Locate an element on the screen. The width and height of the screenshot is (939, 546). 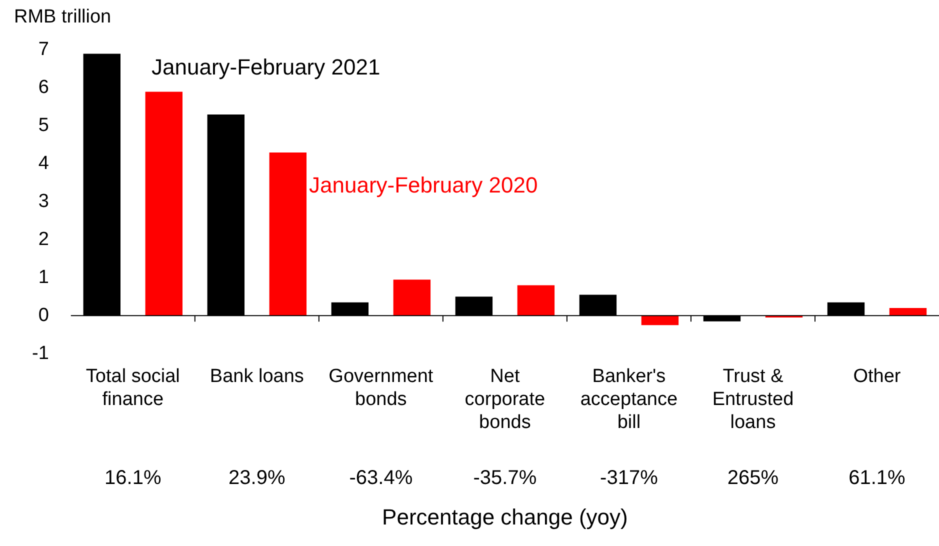
text: 61.1% is located at coordinates (877, 478).